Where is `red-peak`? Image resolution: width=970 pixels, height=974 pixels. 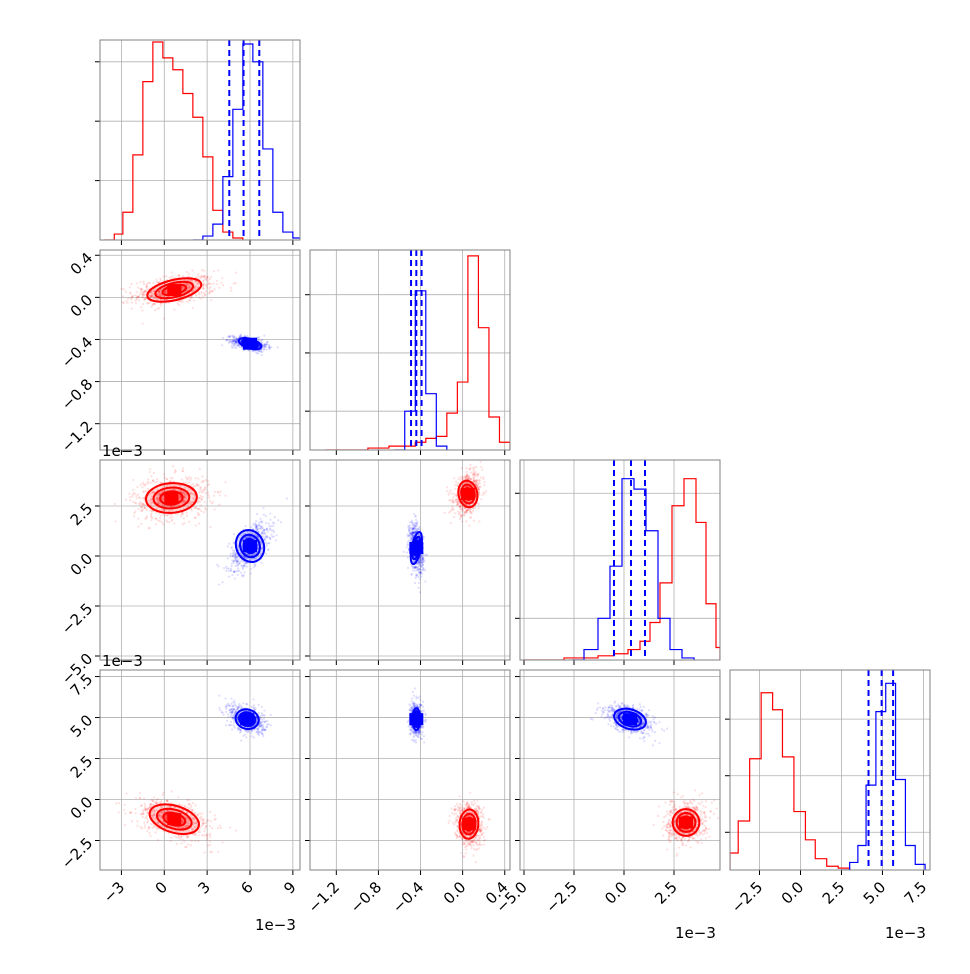
red-peak is located at coordinates (174, 290).